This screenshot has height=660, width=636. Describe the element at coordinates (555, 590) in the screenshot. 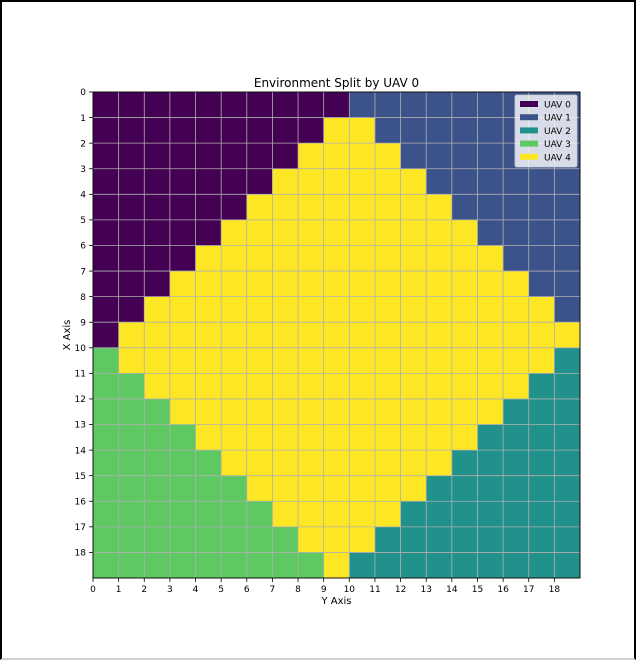

I see `x-tick-label: 18` at that location.